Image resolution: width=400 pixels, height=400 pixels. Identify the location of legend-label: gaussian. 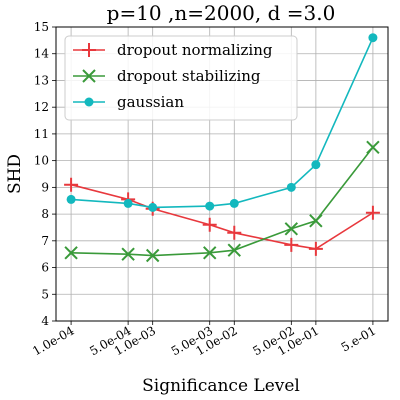
(150, 102).